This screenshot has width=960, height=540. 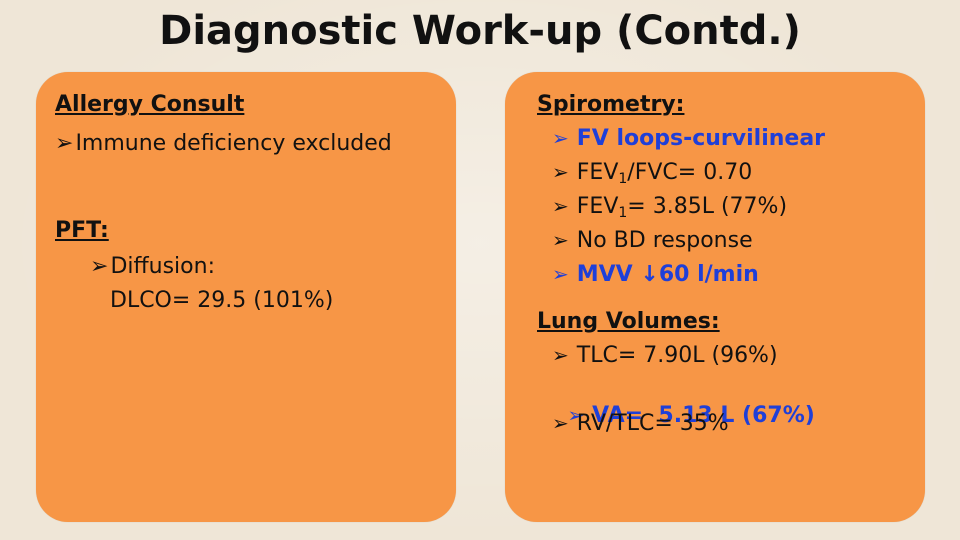 I want to click on spirometry-item-fev1: ➢ FEV1= 3.85L (77%), so click(x=669, y=206).